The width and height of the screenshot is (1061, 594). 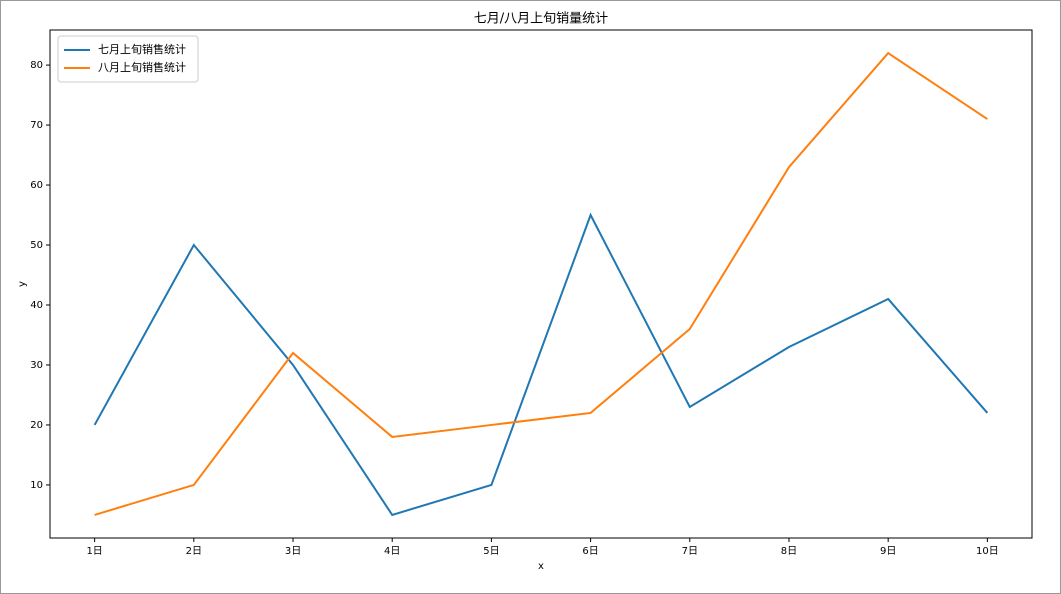 I want to click on y-tick-label: 40, so click(x=36, y=305).